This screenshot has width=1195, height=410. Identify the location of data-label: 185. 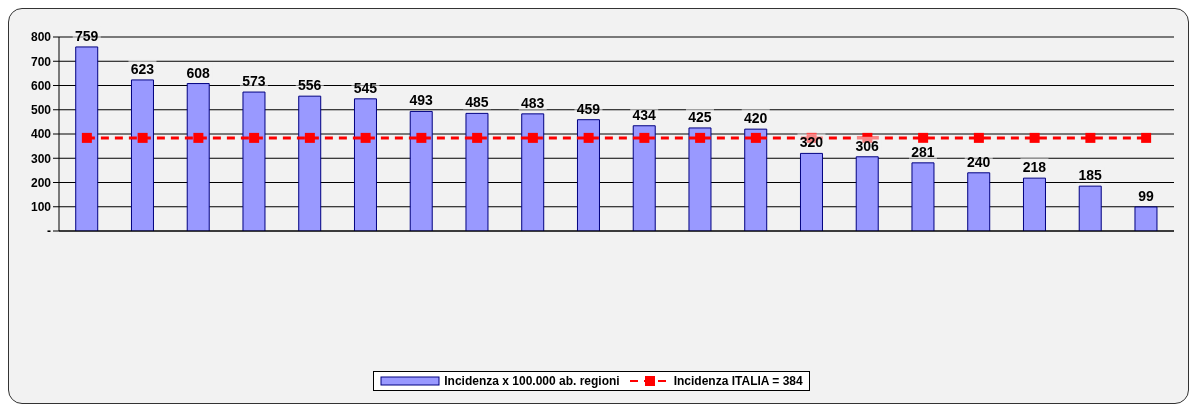
(1090, 175).